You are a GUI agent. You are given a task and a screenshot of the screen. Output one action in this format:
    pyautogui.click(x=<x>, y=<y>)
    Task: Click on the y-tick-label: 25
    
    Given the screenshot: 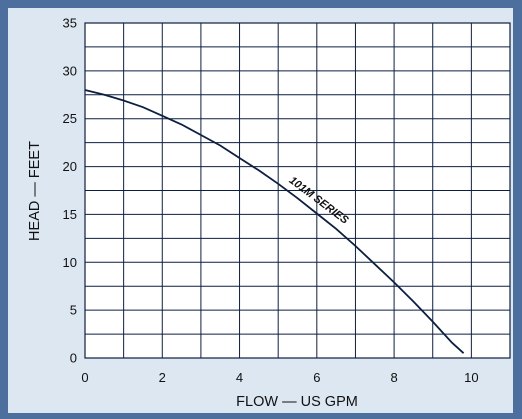 What is the action you would take?
    pyautogui.click(x=70, y=118)
    